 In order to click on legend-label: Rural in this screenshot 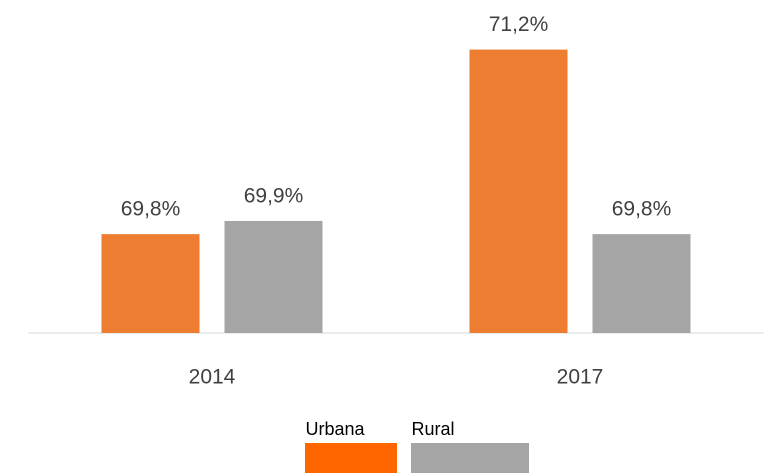, I will do `click(432, 429)`.